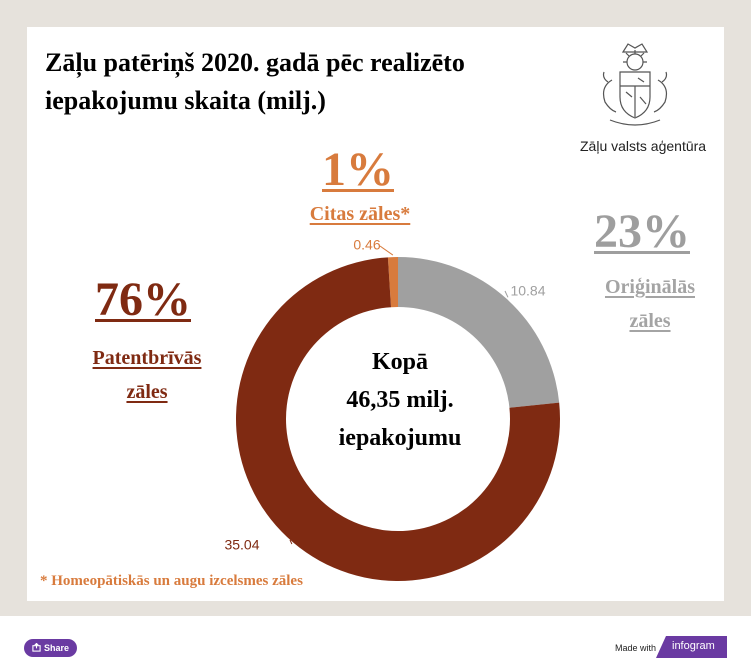  I want to click on center-line1: Kopā, so click(399, 362).